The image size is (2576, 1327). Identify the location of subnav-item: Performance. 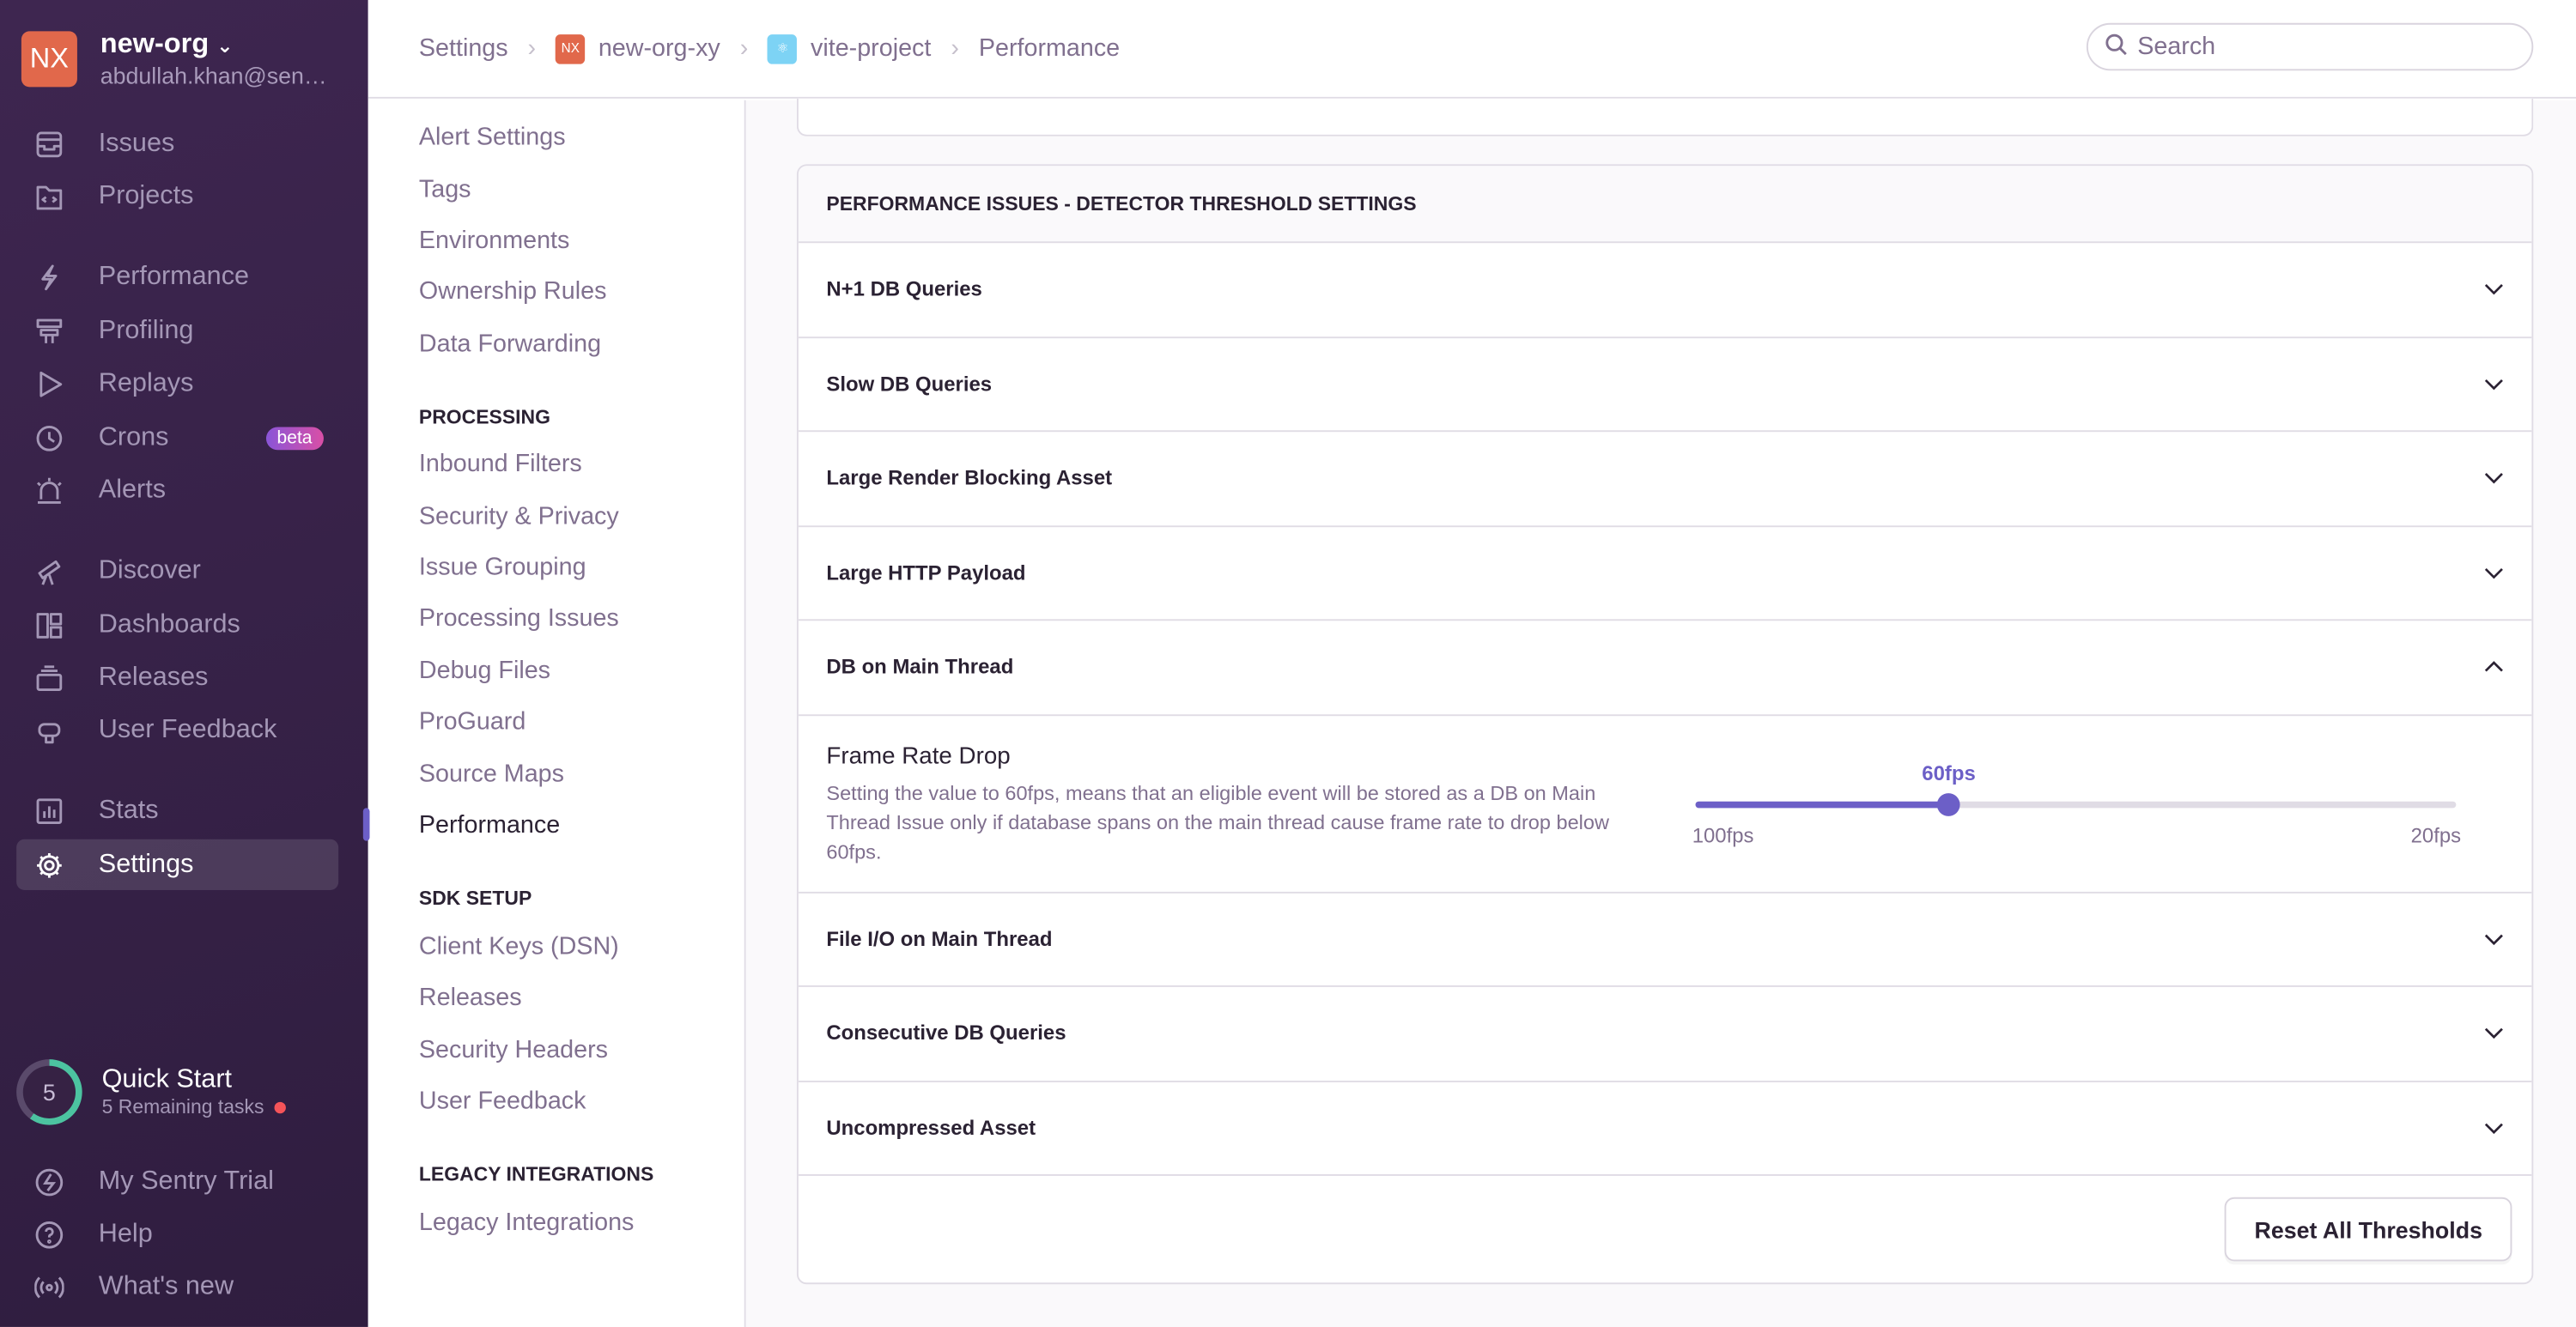
(490, 825).